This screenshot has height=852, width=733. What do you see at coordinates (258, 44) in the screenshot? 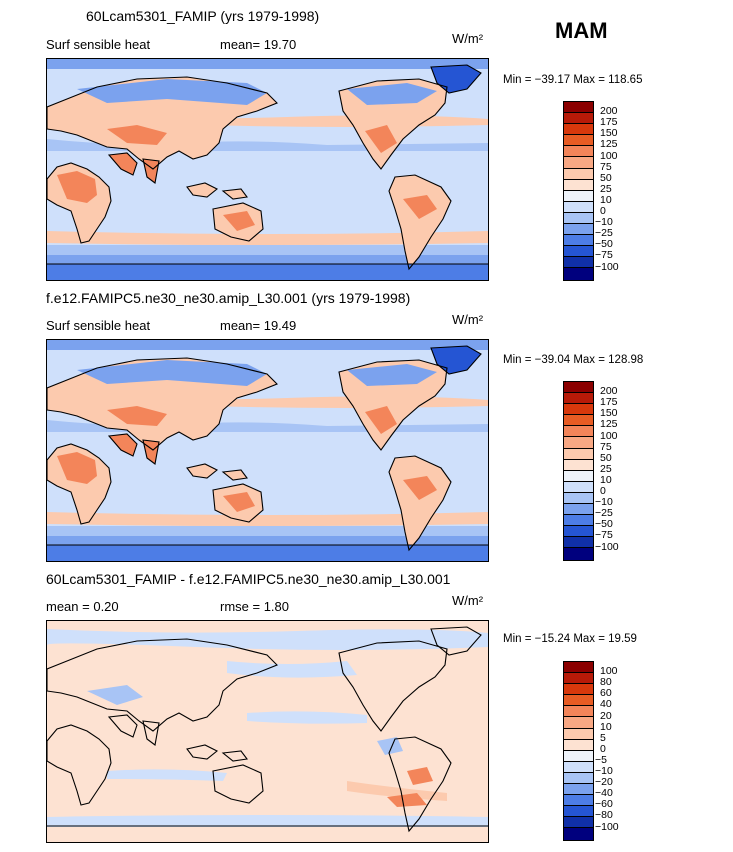
I see `panel-1-mean: mean= 19.70` at bounding box center [258, 44].